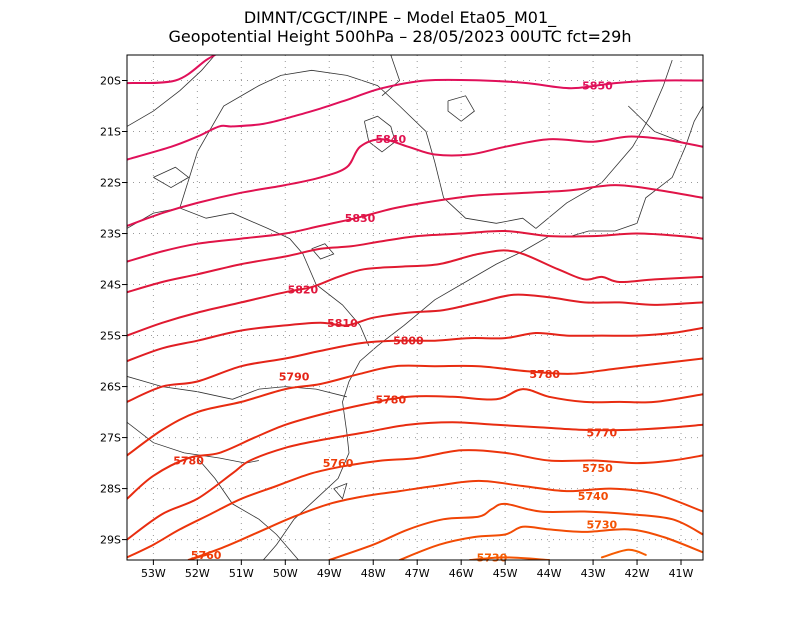 This screenshot has width=800, height=622. Describe the element at coordinates (602, 432) in the screenshot. I see `contour-label-5770: 5770` at that location.